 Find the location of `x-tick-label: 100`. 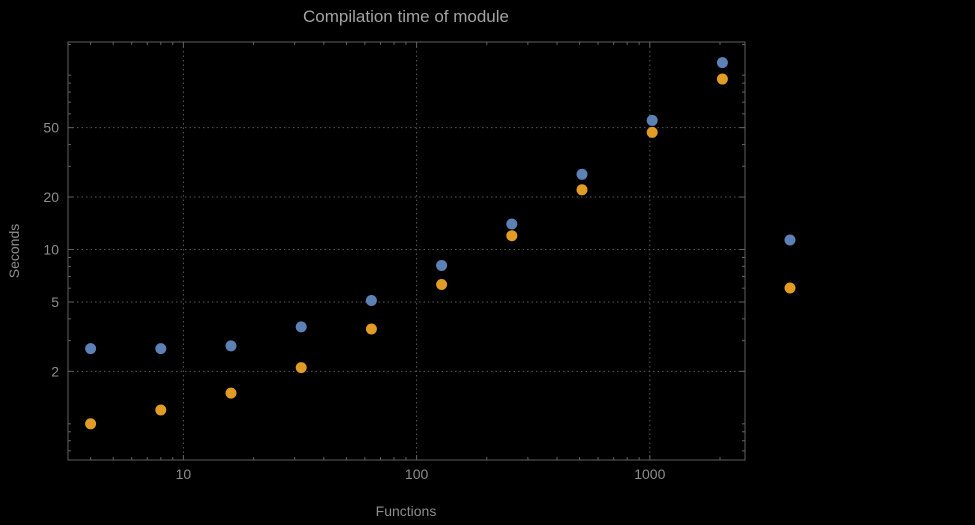

x-tick-label: 100 is located at coordinates (417, 474).